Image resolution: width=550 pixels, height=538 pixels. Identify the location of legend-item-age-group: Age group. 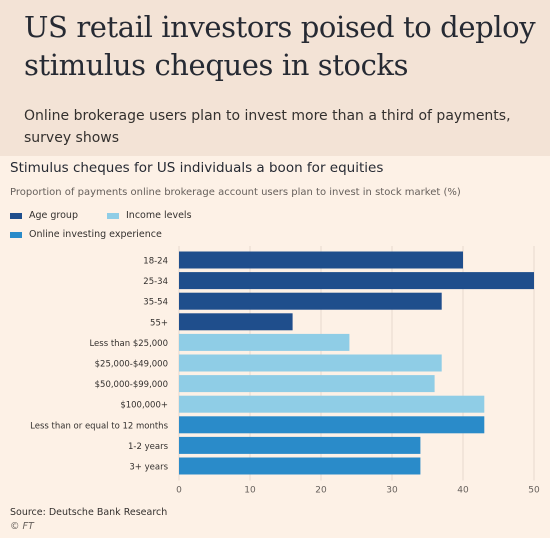
(44, 215).